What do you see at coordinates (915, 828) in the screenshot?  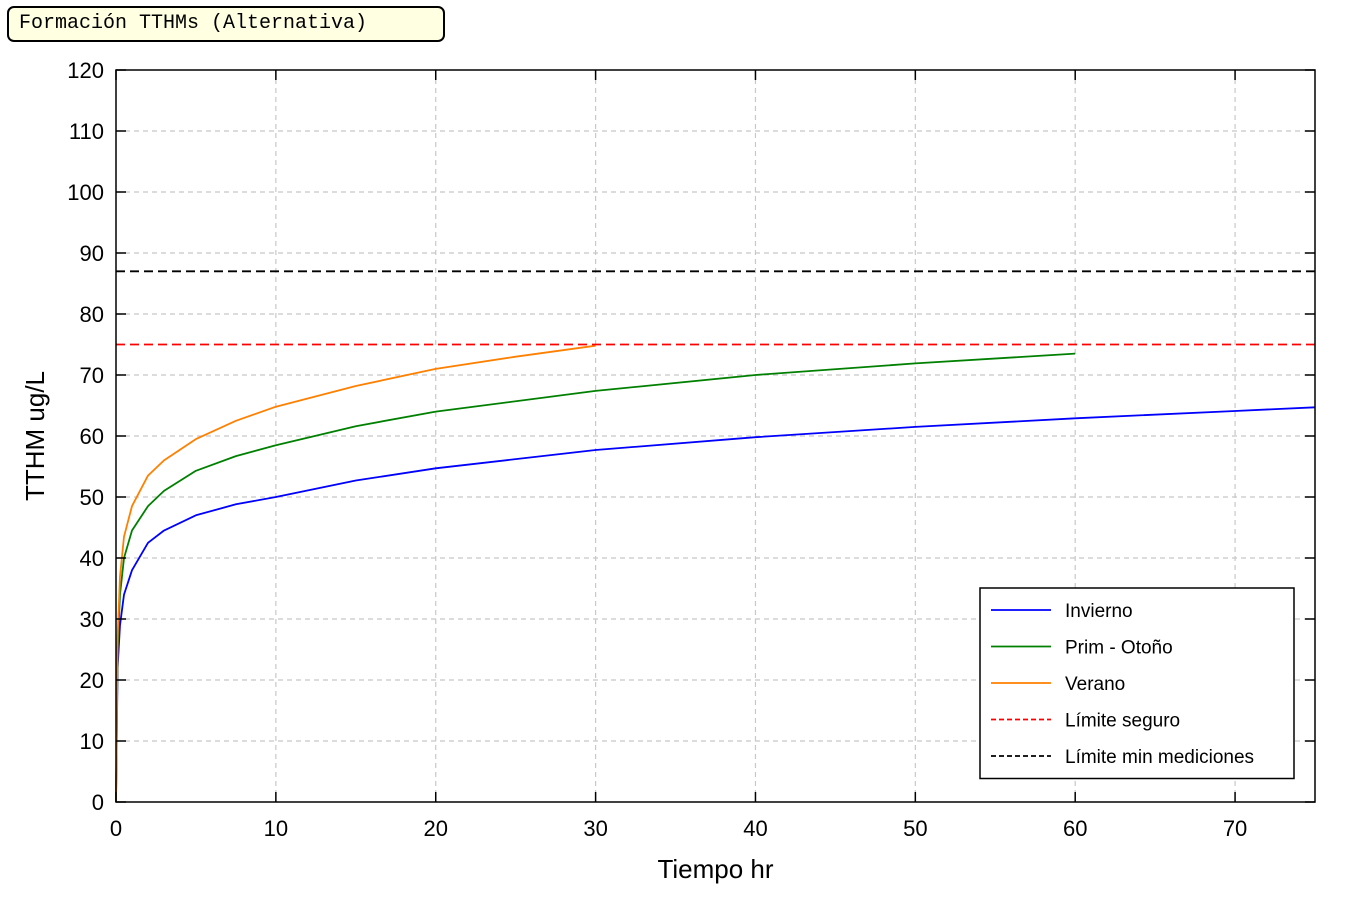 I see `x-tick-label: 50` at bounding box center [915, 828].